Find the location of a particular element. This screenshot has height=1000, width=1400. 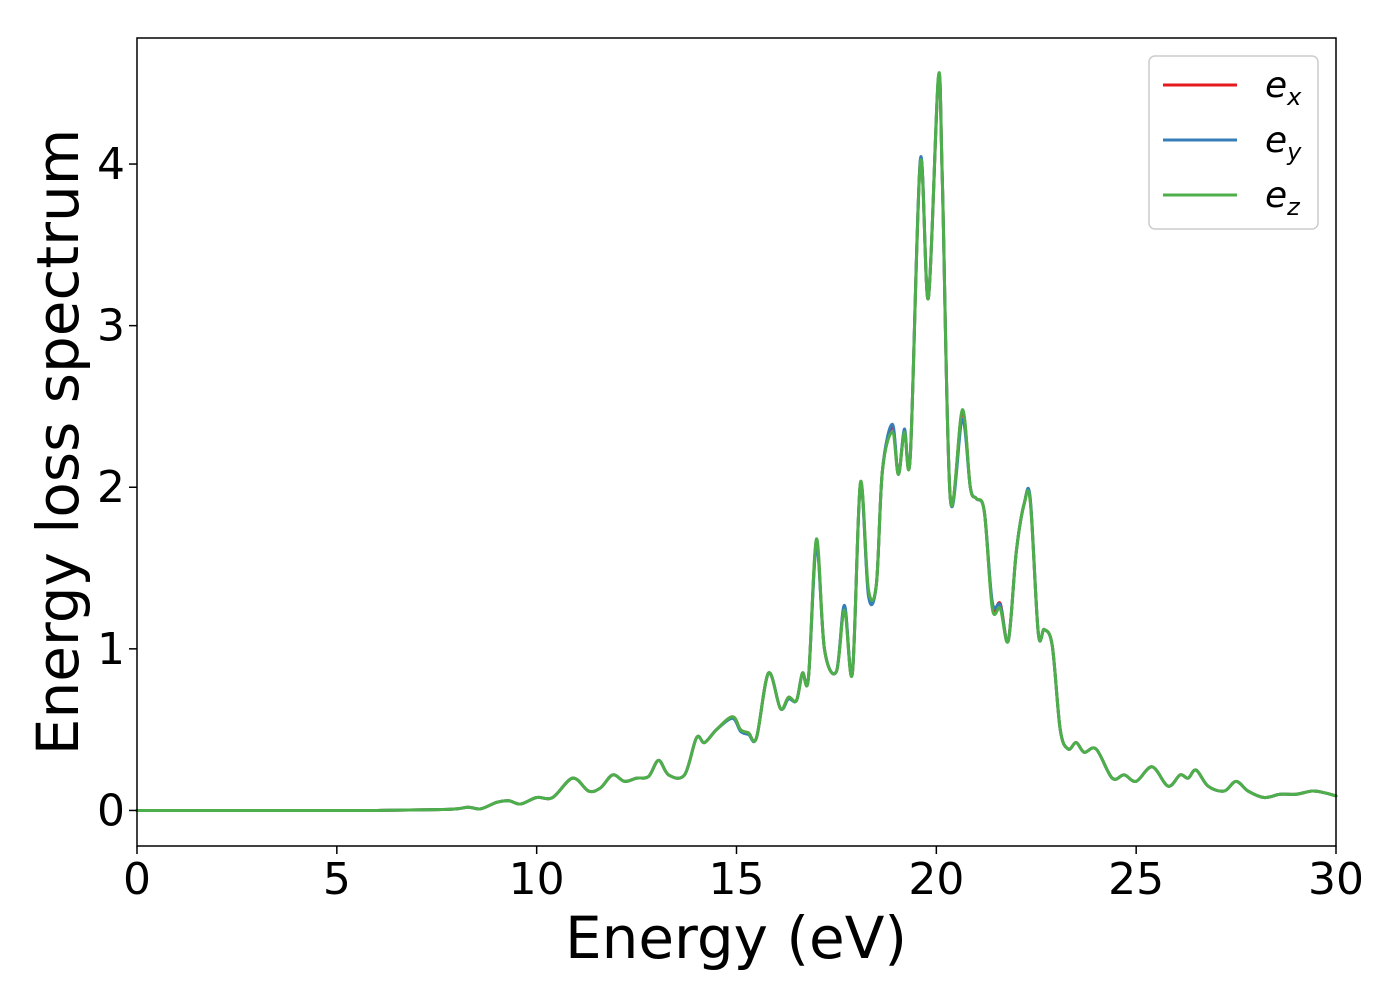

x-tick-label: 5 is located at coordinates (337, 879).